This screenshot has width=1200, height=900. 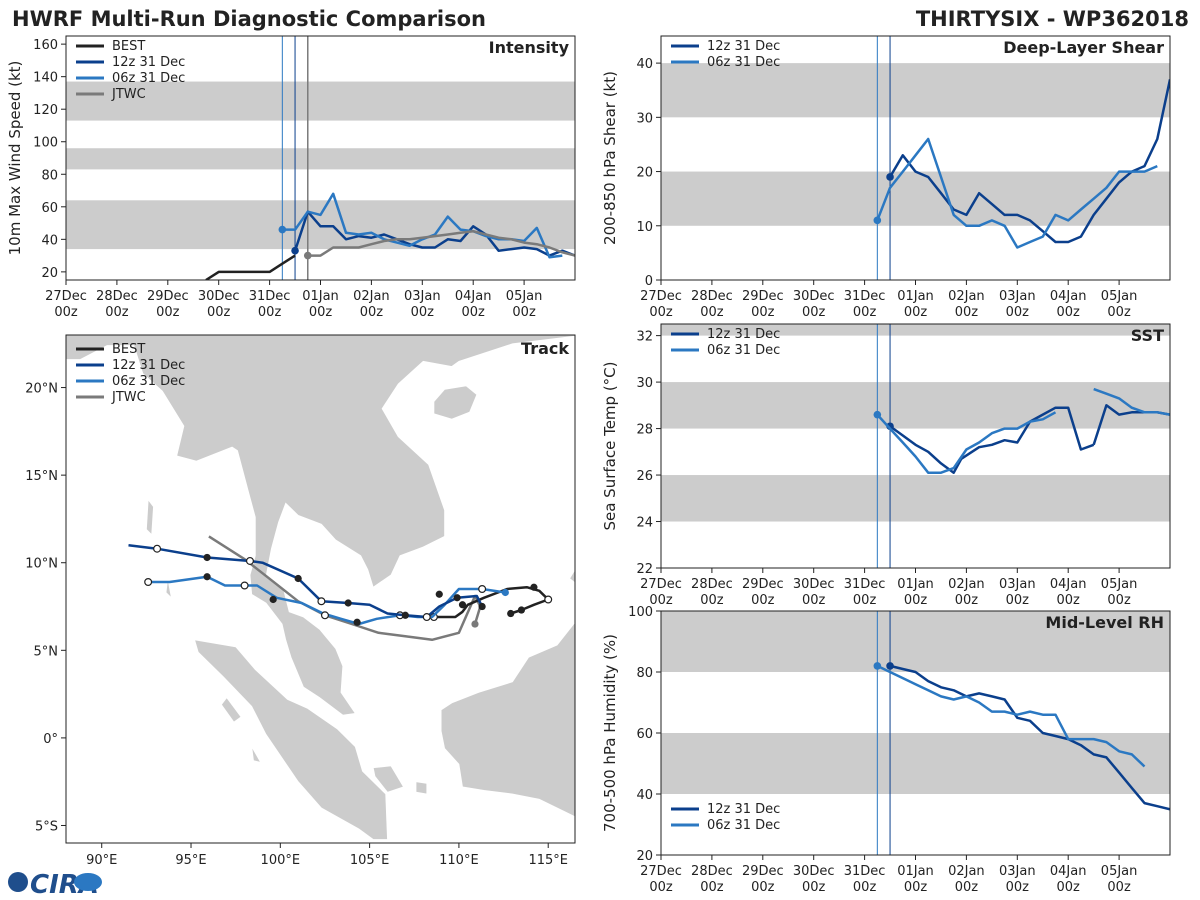 I want to click on rh-xtick-label: 02Jan, so click(x=966, y=871).